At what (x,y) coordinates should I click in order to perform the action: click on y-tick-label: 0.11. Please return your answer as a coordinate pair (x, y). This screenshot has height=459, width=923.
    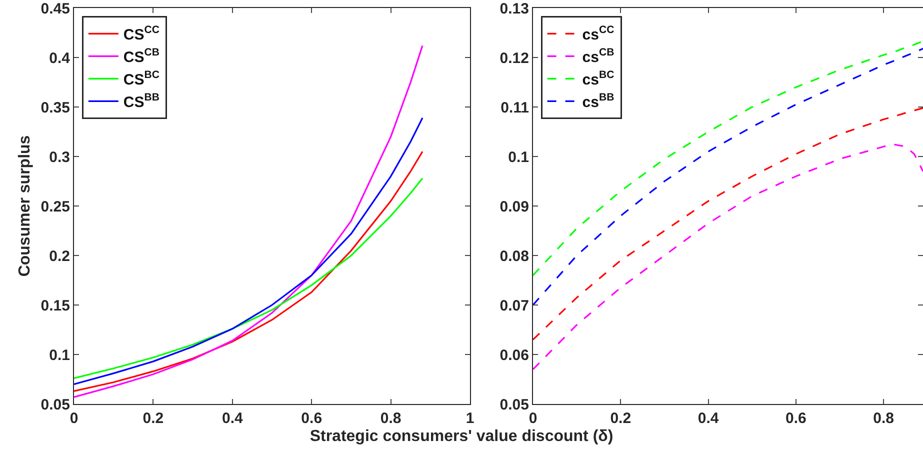
    Looking at the image, I should click on (514, 107).